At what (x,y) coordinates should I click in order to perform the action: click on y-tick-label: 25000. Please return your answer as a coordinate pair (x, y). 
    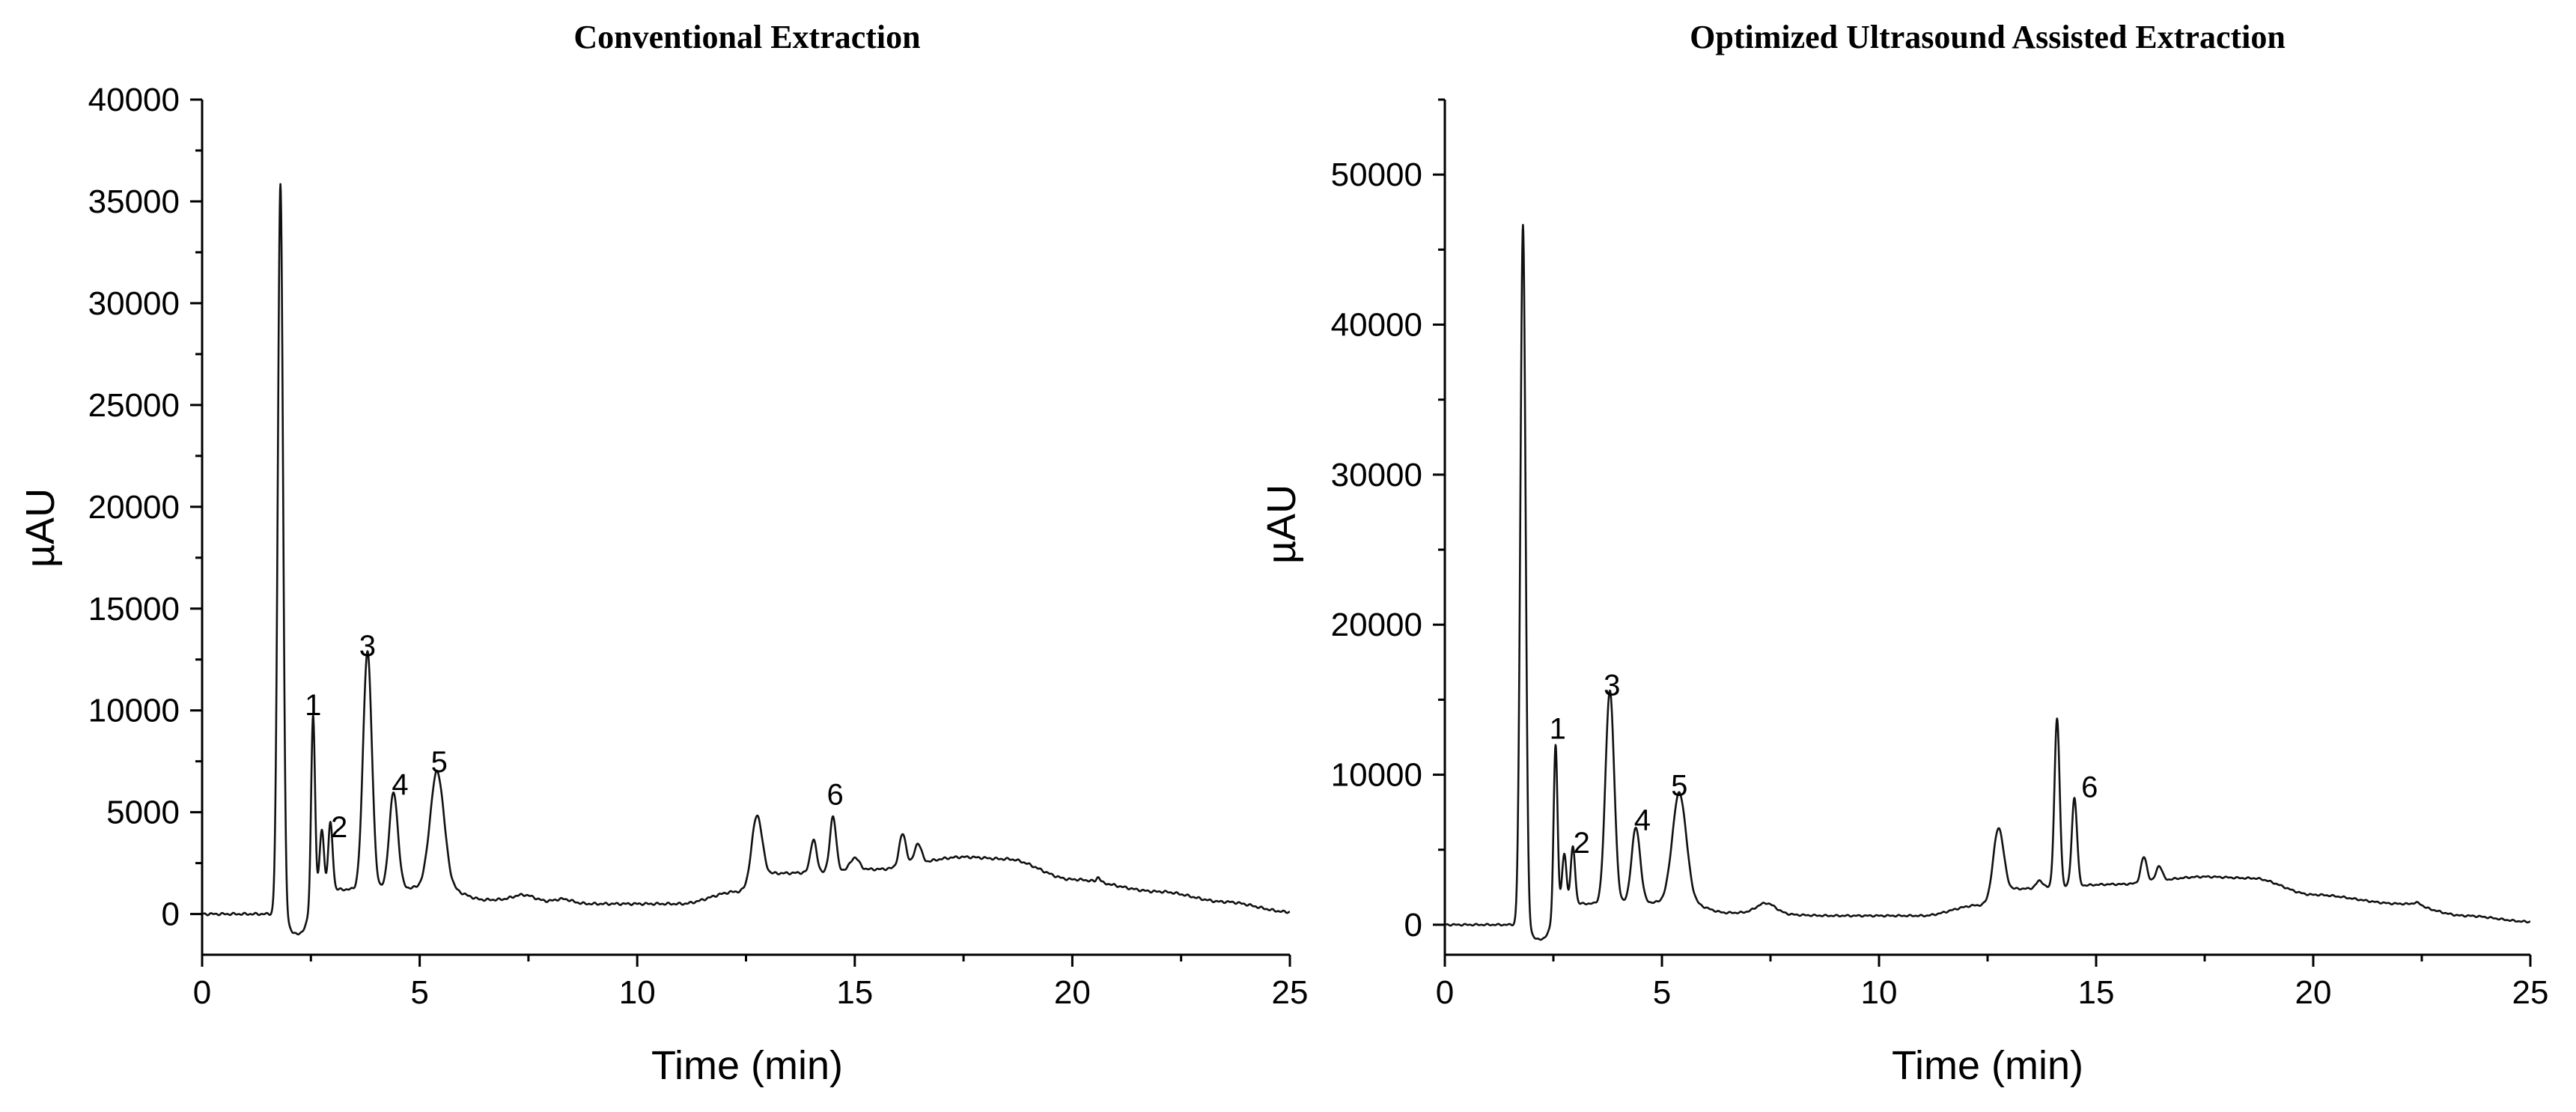
    Looking at the image, I should click on (134, 406).